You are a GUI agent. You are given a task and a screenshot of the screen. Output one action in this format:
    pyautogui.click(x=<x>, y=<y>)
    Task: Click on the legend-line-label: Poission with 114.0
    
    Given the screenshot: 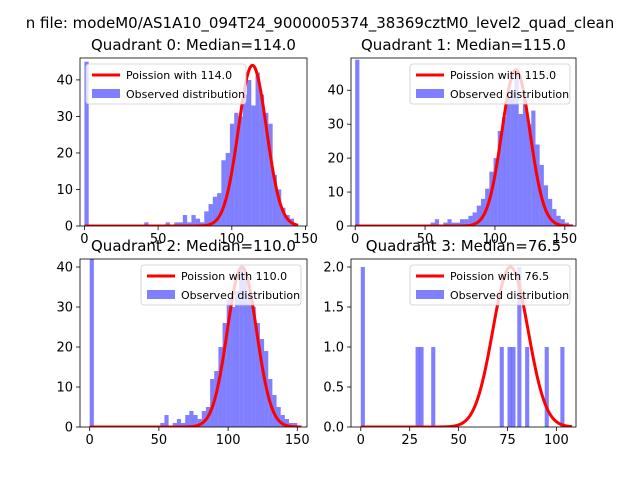 What is the action you would take?
    pyautogui.click(x=179, y=75)
    